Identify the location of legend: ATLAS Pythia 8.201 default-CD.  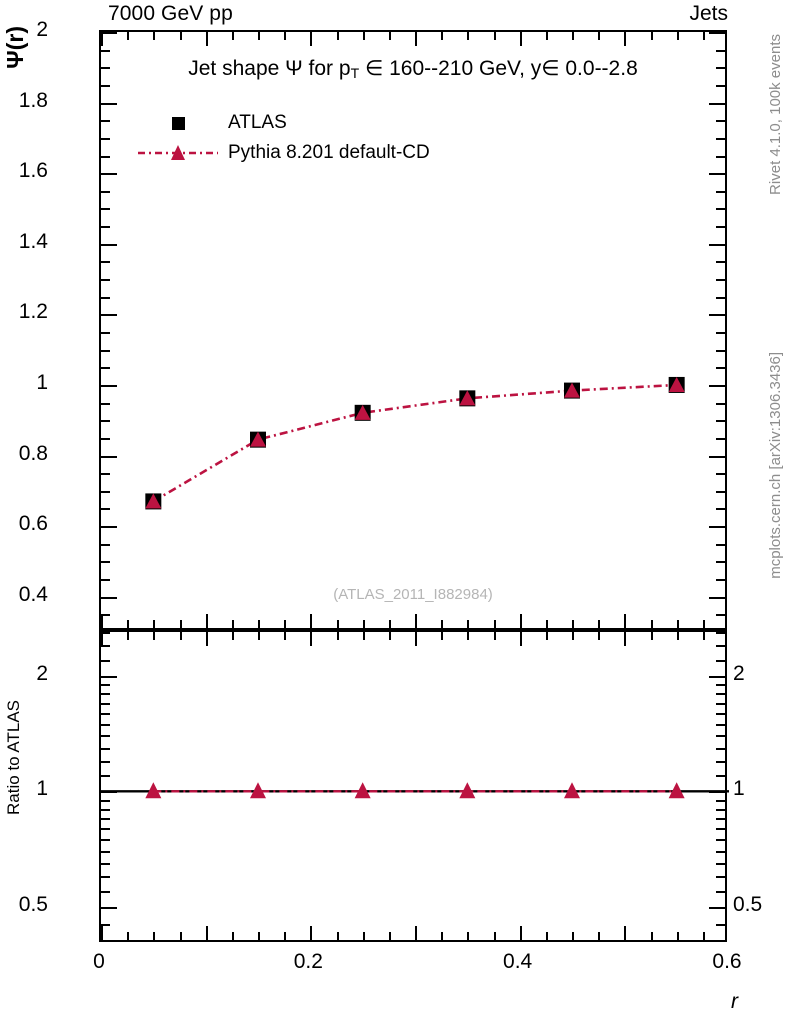
(283, 138).